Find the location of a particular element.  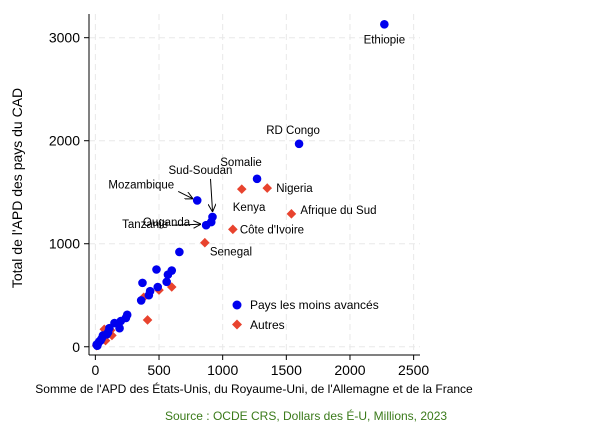

legend-marker-pmd is located at coordinates (237, 305).